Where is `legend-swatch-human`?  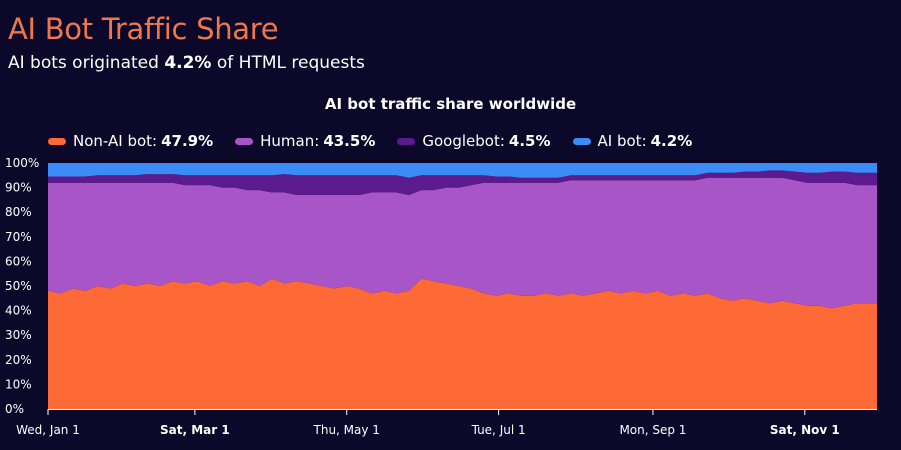
legend-swatch-human is located at coordinates (244, 141).